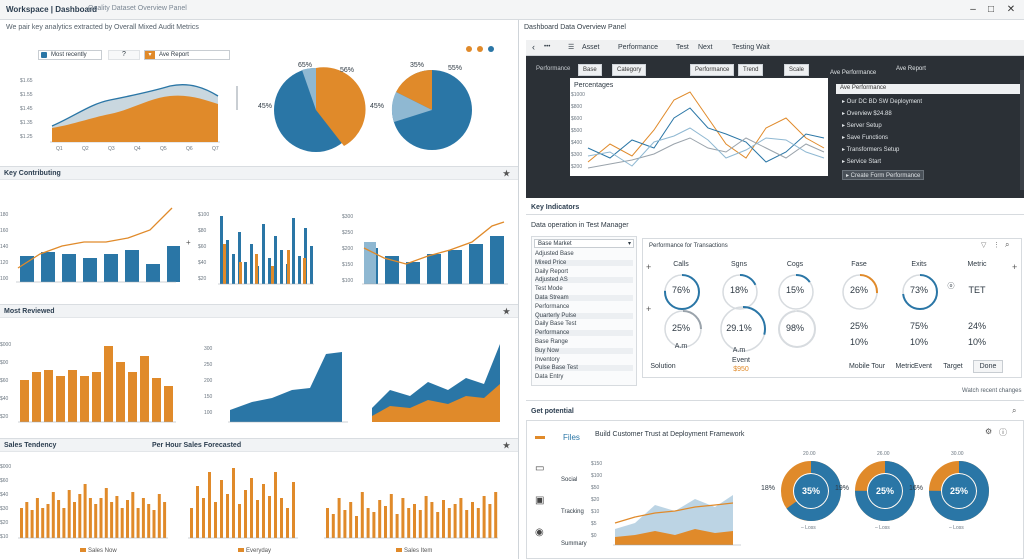  Describe the element at coordinates (638, 47) in the screenshot. I see `tab-performance: Performance` at that location.